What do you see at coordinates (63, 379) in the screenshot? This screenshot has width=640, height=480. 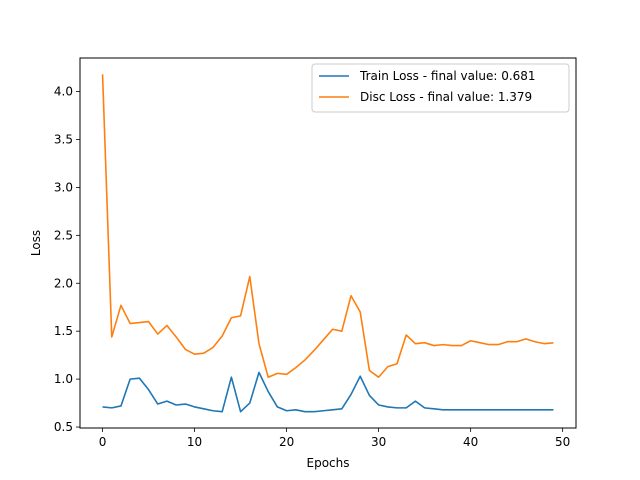 I see `y-tick-label: 1.0` at bounding box center [63, 379].